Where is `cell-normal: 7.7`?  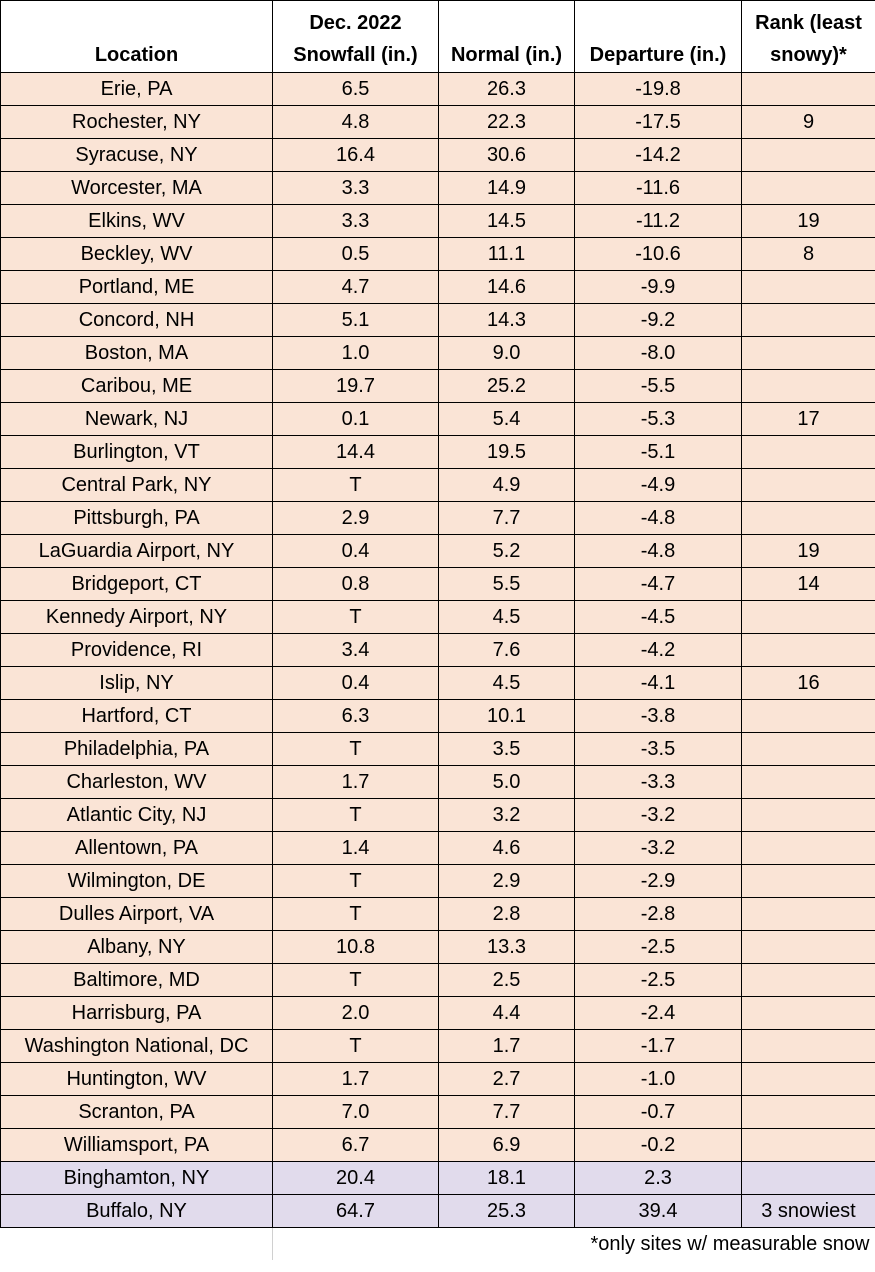
cell-normal: 7.7 is located at coordinates (506, 518).